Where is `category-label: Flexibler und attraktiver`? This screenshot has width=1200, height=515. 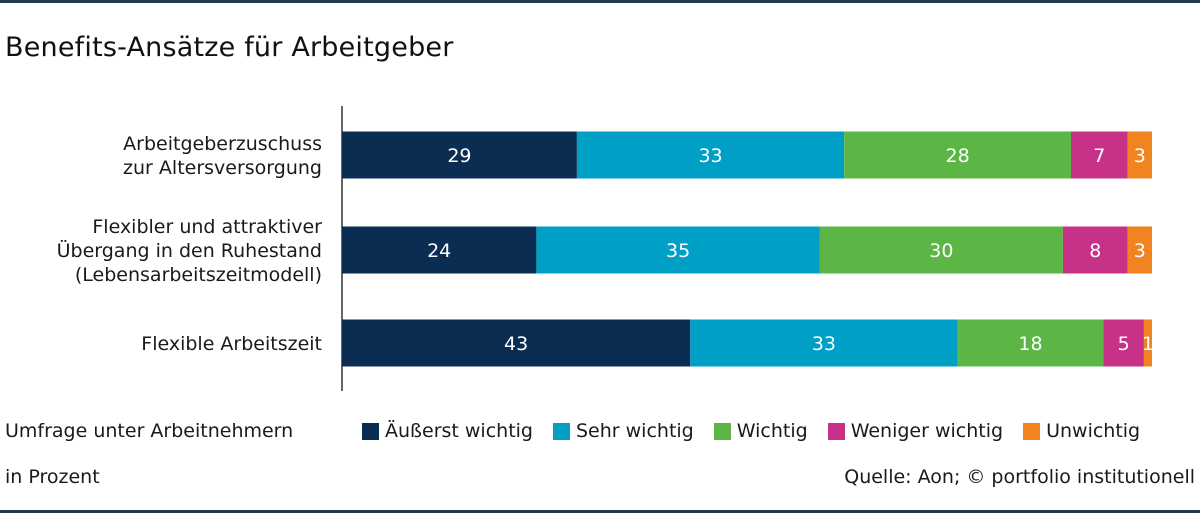 category-label: Flexibler und attraktiver is located at coordinates (207, 227).